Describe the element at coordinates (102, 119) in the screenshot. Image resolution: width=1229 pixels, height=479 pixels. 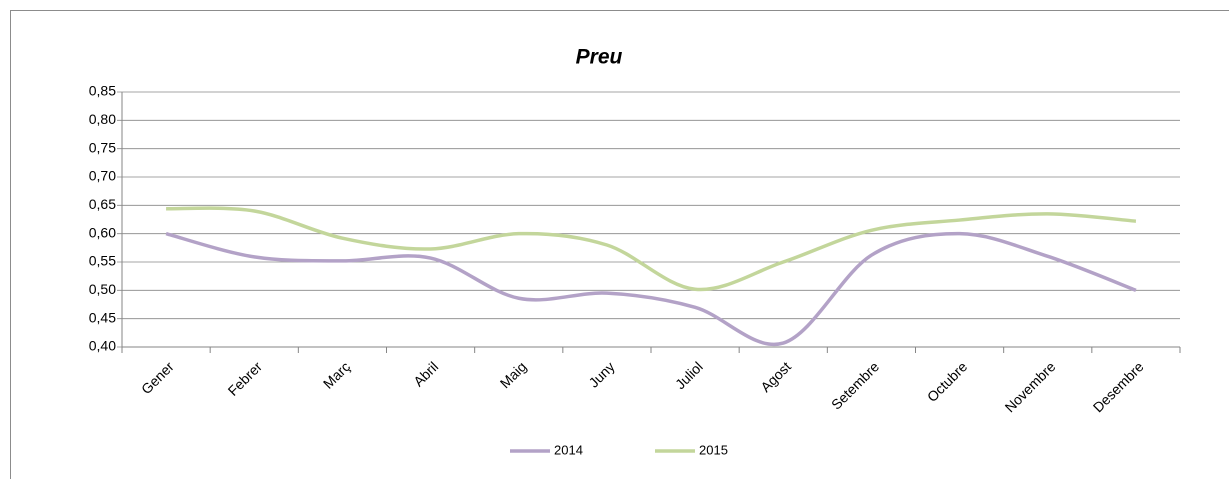
I see `y-tick-label: 0,80` at that location.